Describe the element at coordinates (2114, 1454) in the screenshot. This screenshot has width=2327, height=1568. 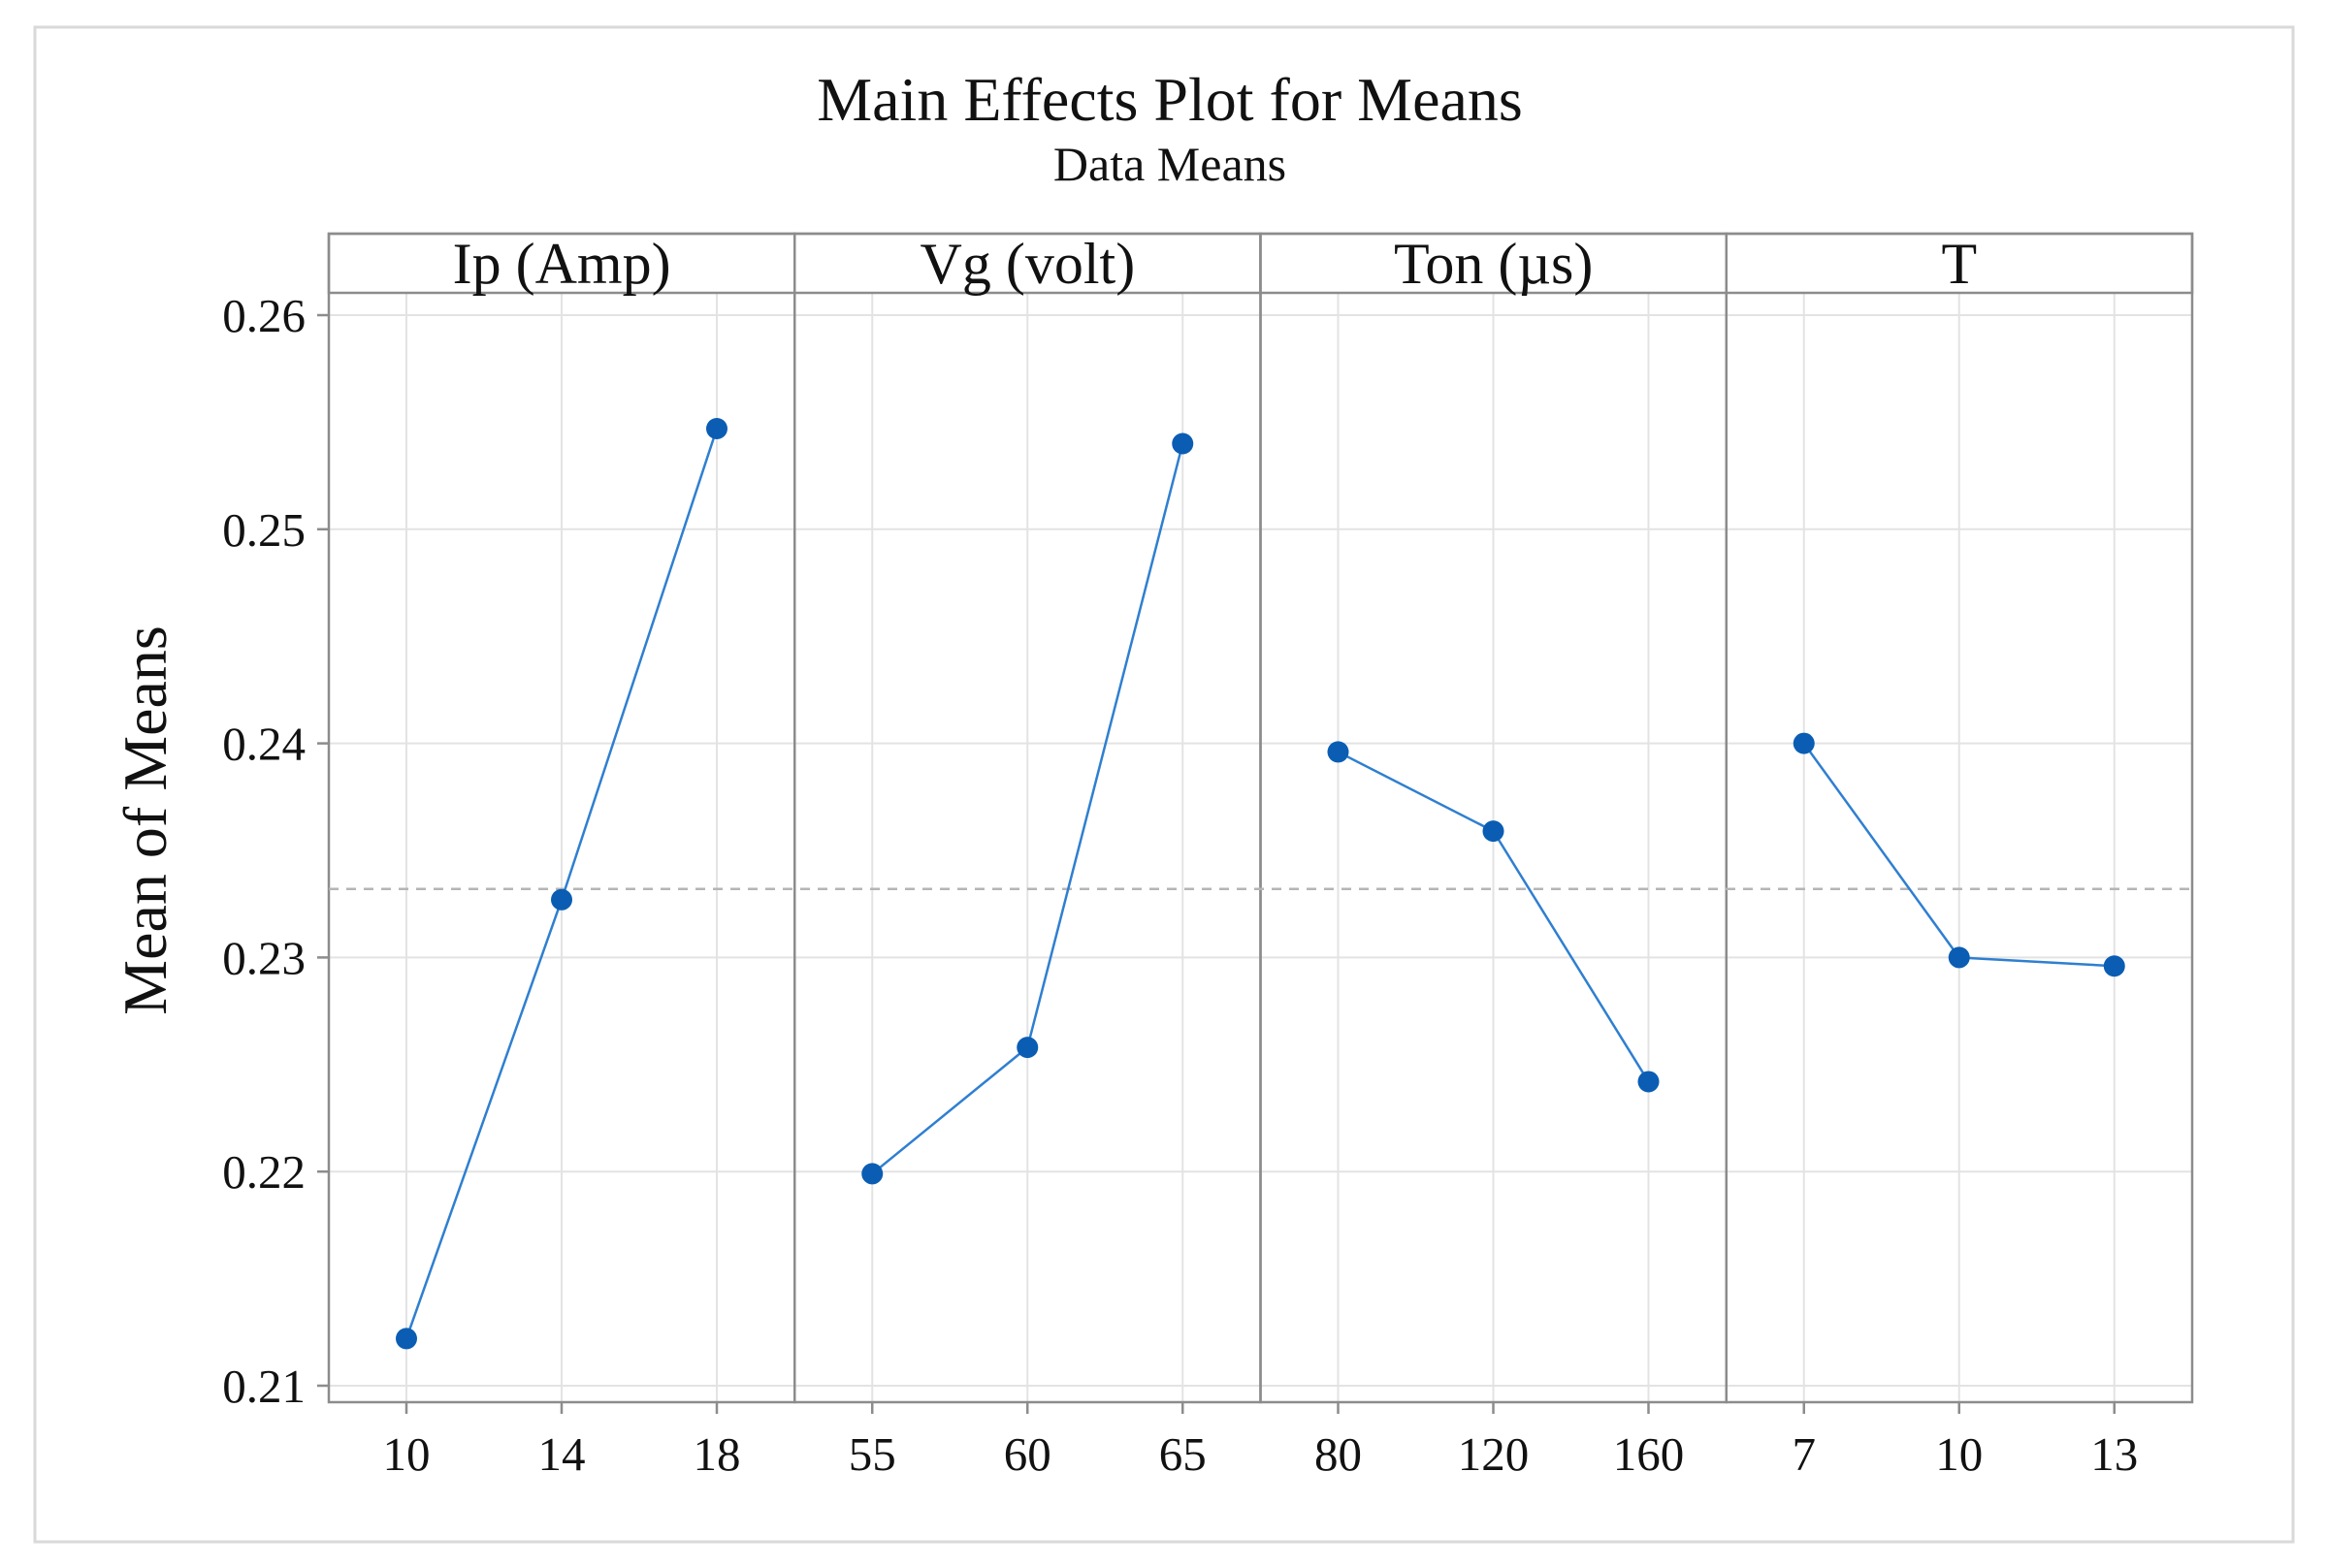
I see `x-tick-label: 13` at that location.